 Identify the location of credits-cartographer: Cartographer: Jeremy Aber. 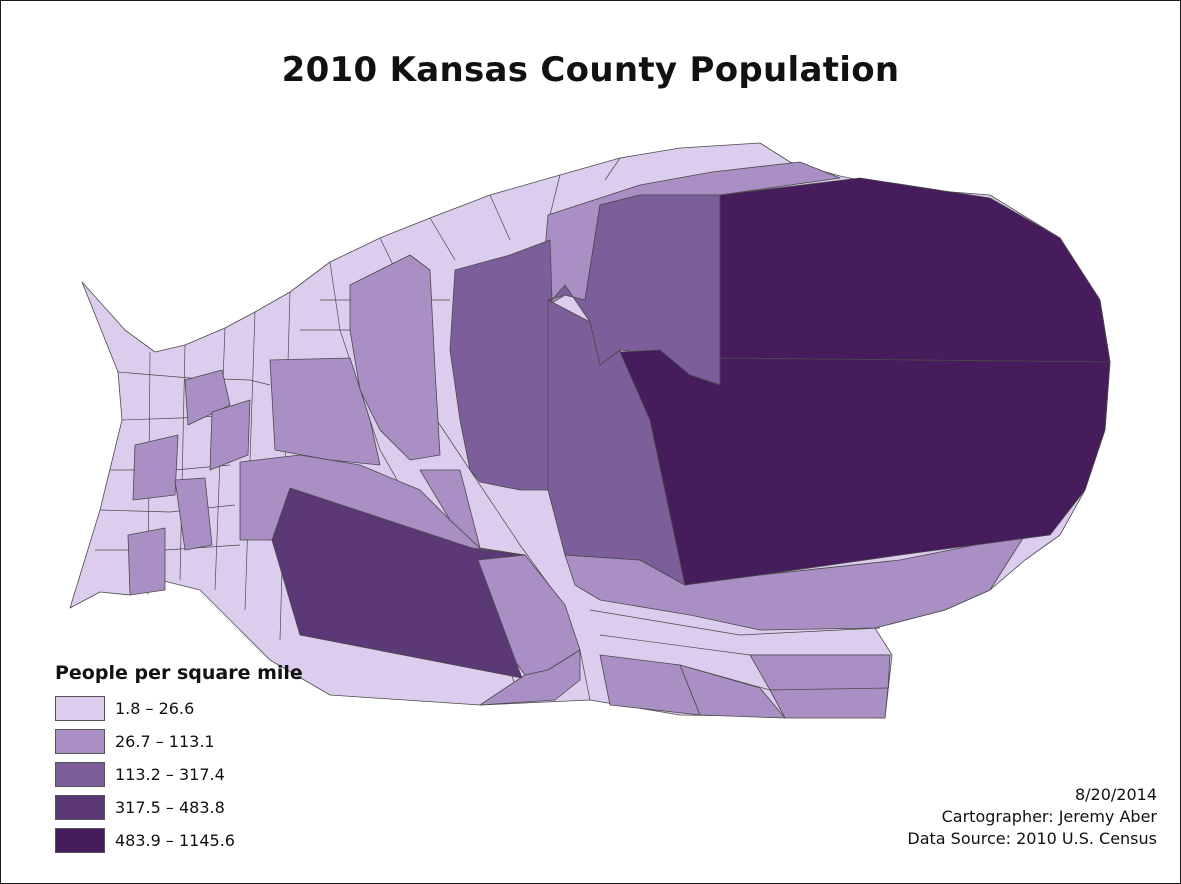
(1049, 816).